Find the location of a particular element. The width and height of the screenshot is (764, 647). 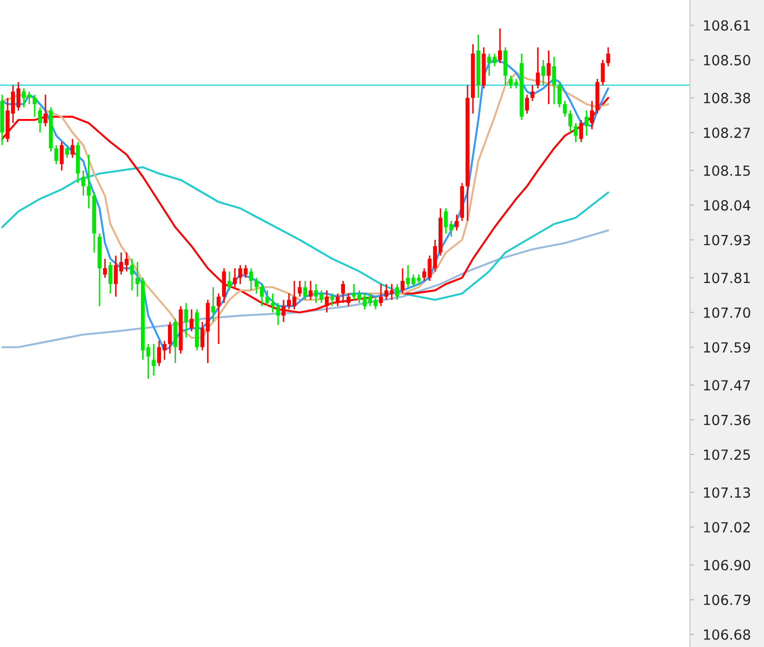

y-tick-label: 108.04 is located at coordinates (727, 205).